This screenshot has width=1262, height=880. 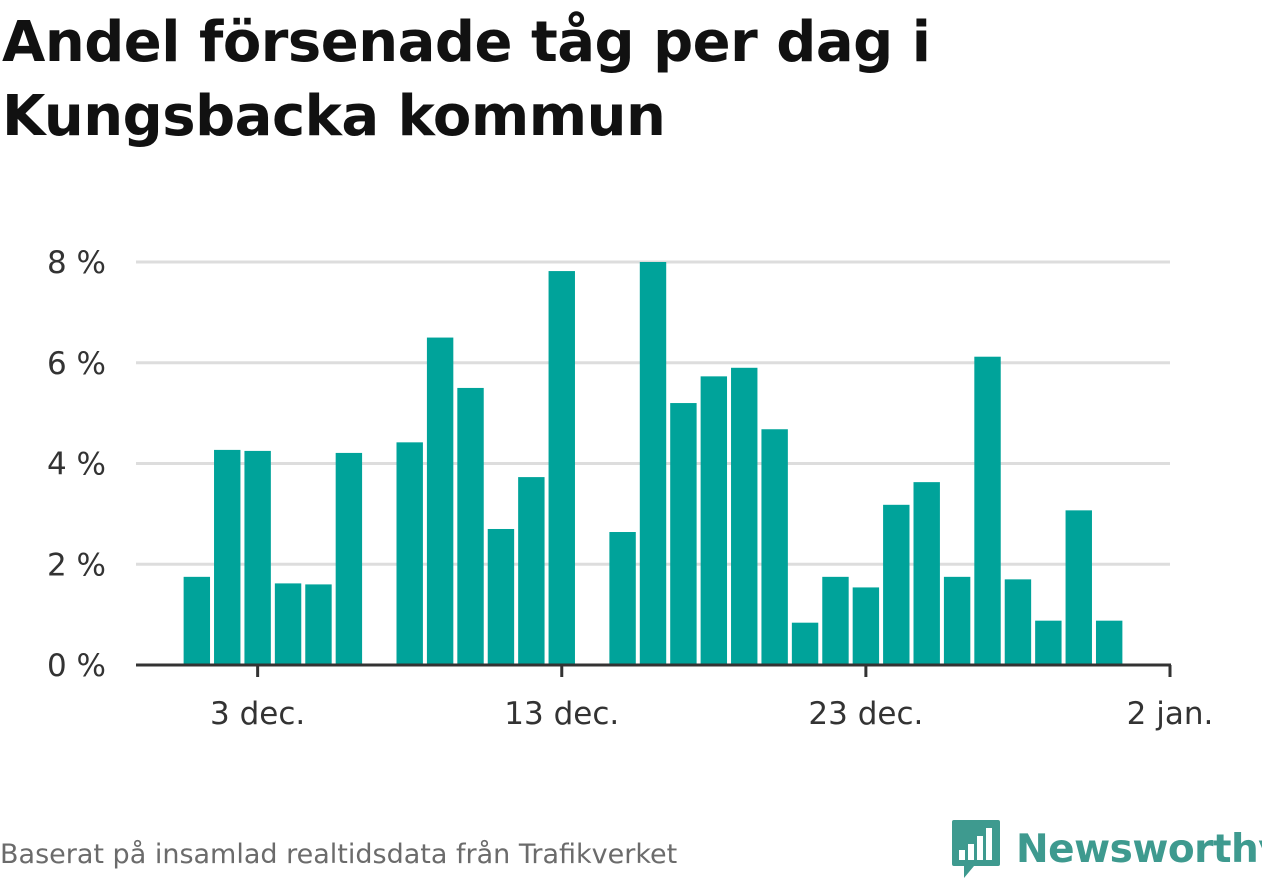 What do you see at coordinates (257, 714) in the screenshot?
I see `x-tick-label: 3 dec.` at bounding box center [257, 714].